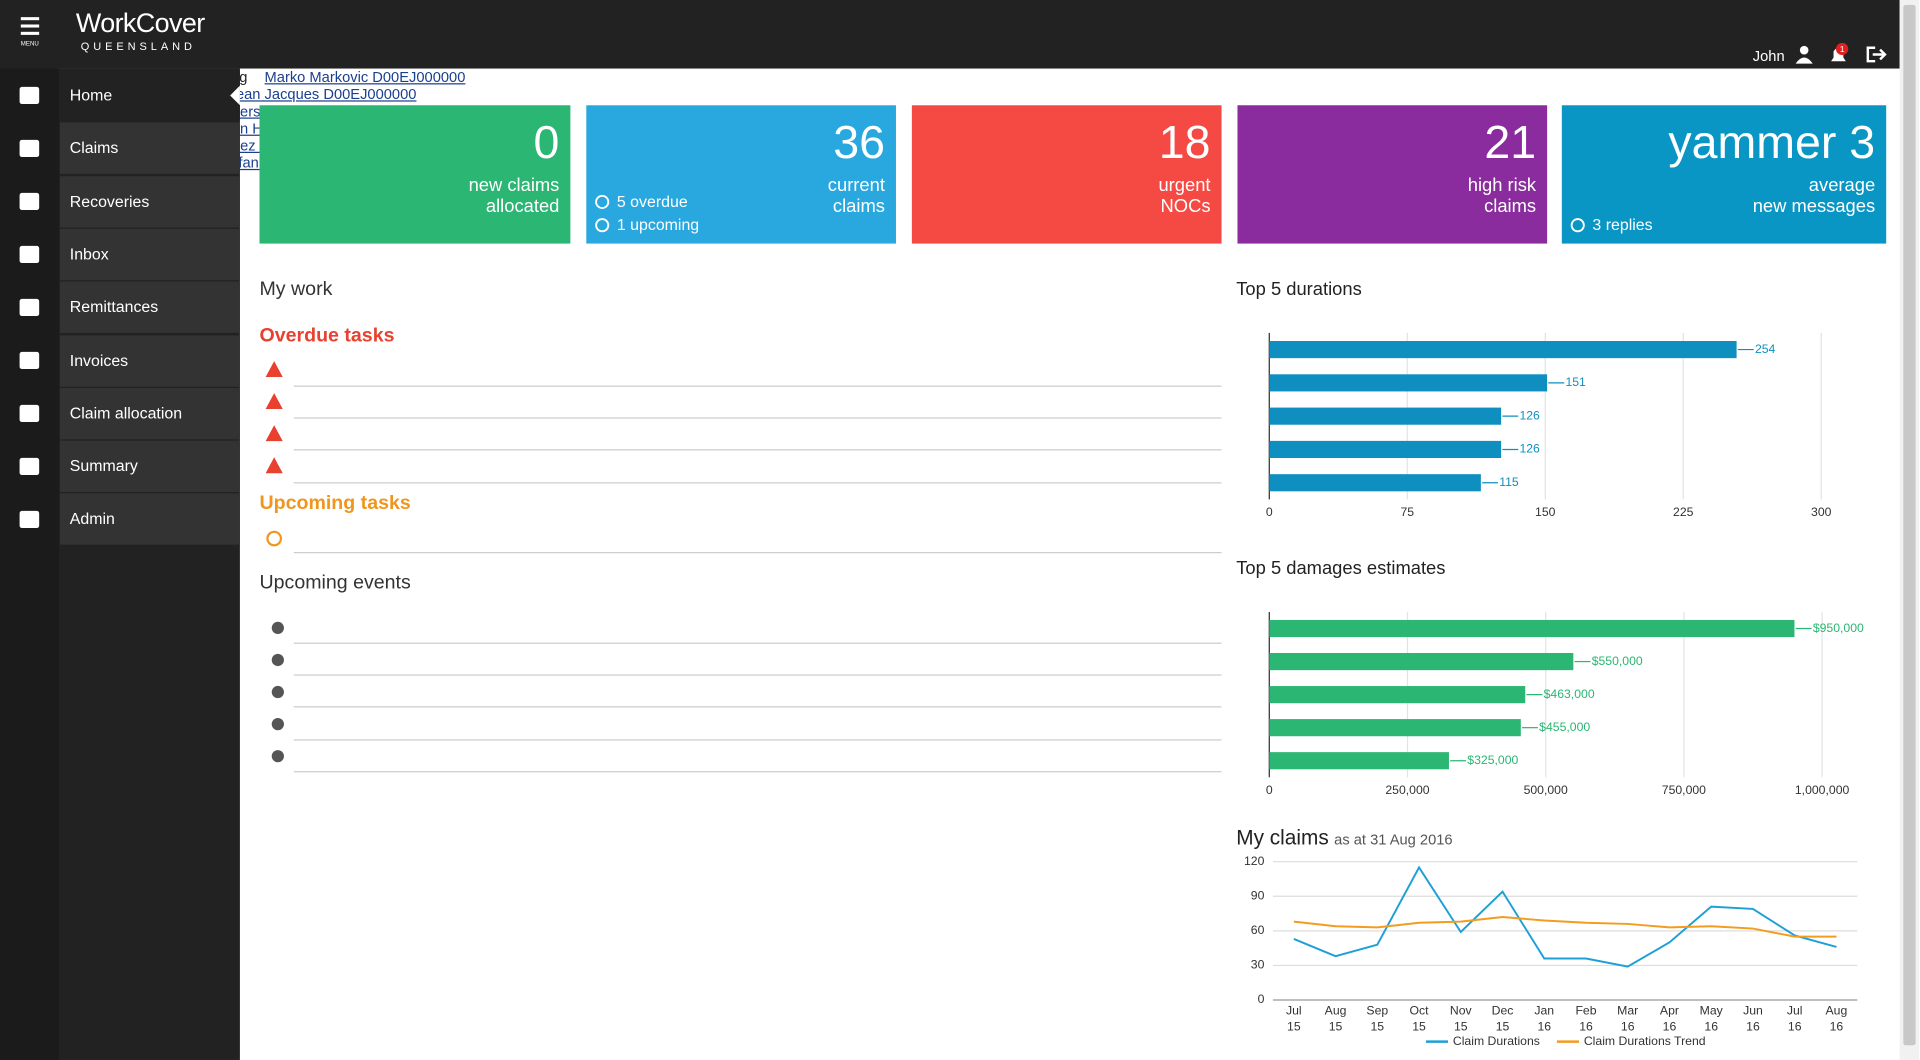 Image resolution: width=1920 pixels, height=1060 pixels. I want to click on tile-label: allocated, so click(522, 206).